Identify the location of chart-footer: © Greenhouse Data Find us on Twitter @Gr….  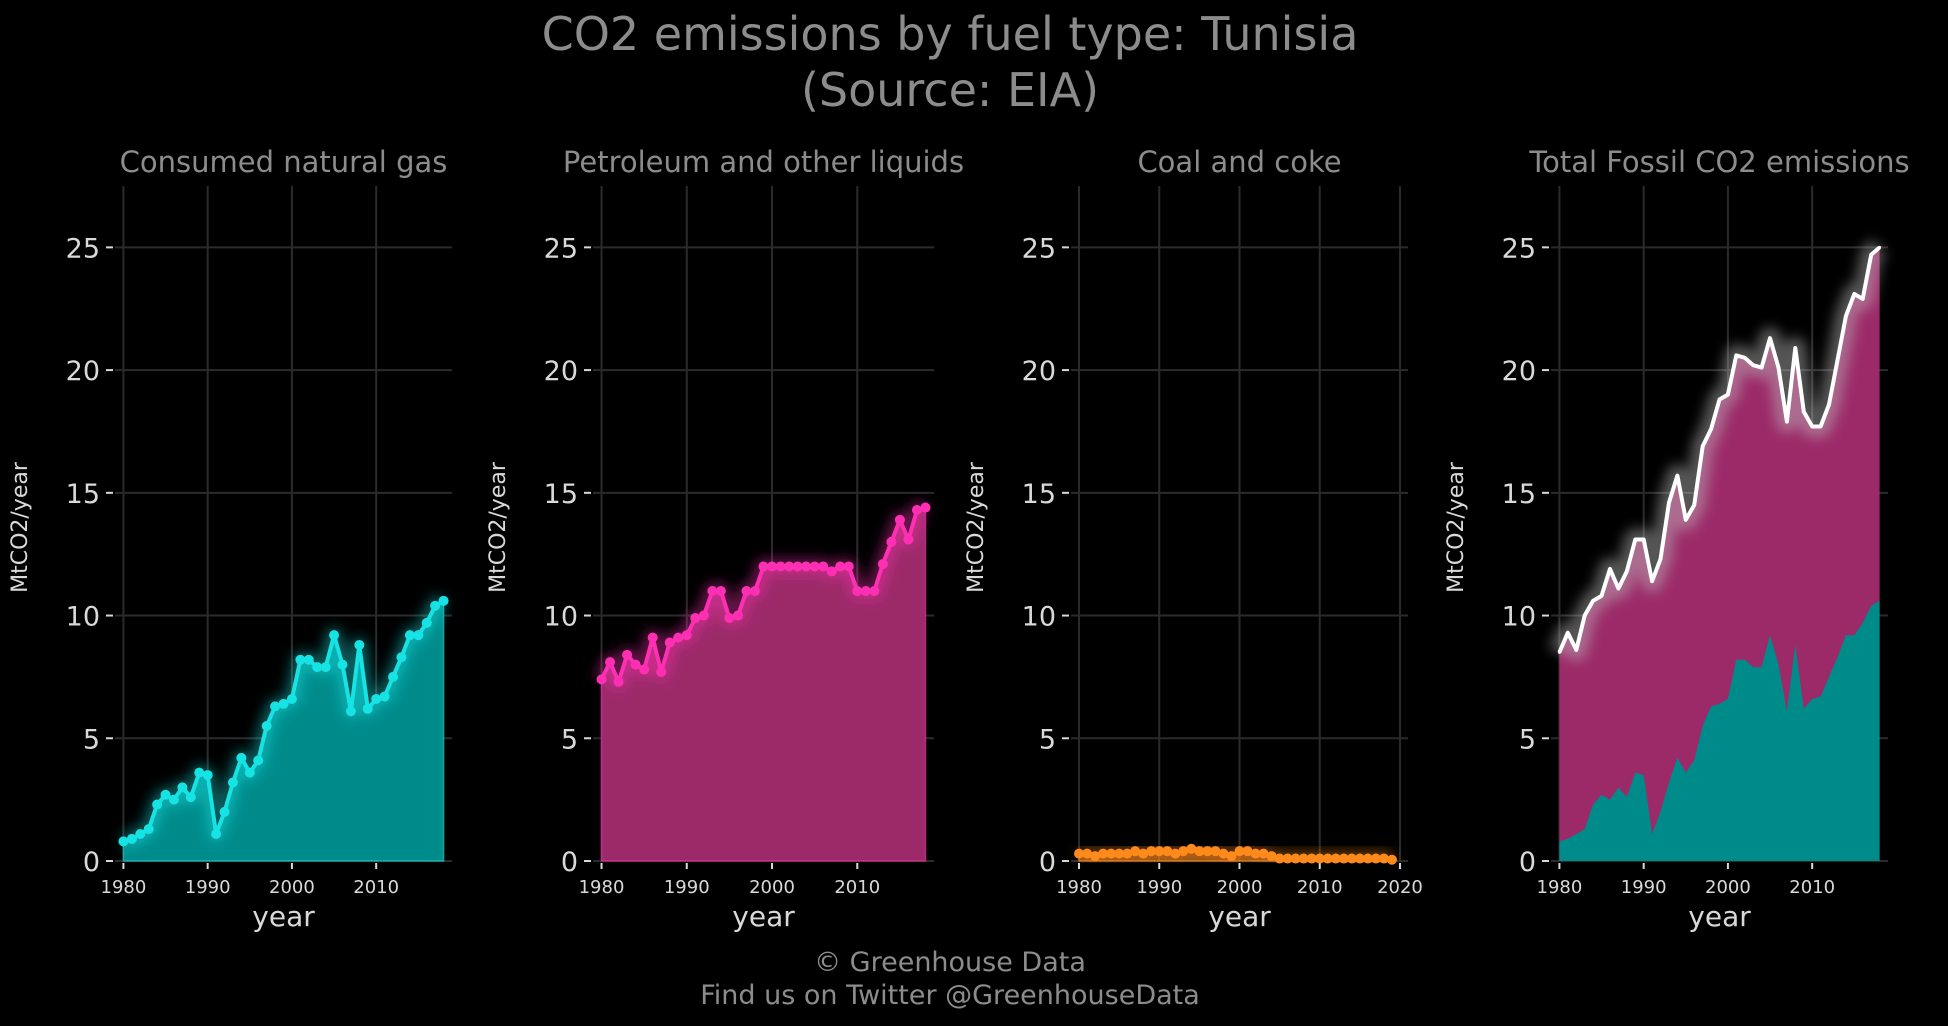
(950, 979).